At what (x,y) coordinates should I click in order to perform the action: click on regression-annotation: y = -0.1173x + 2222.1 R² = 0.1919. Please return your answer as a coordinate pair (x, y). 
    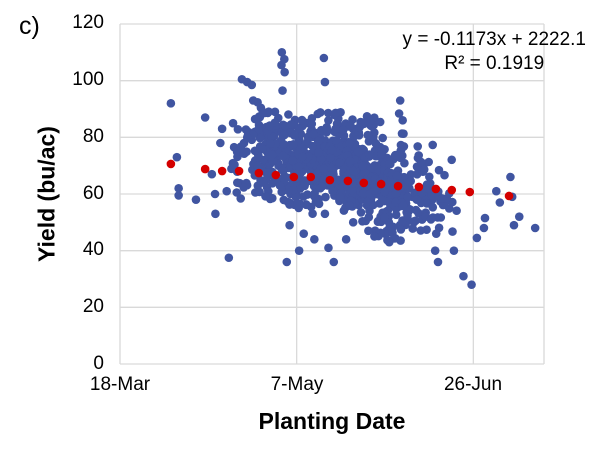
    Looking at the image, I should click on (494, 52).